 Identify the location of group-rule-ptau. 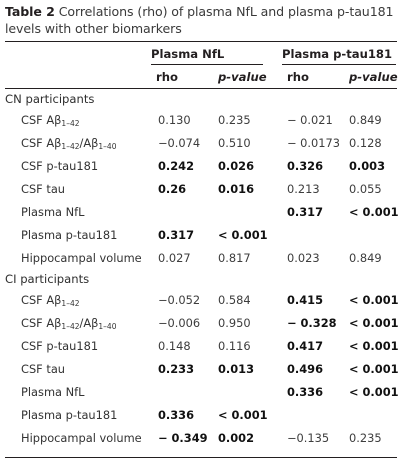
(339, 64).